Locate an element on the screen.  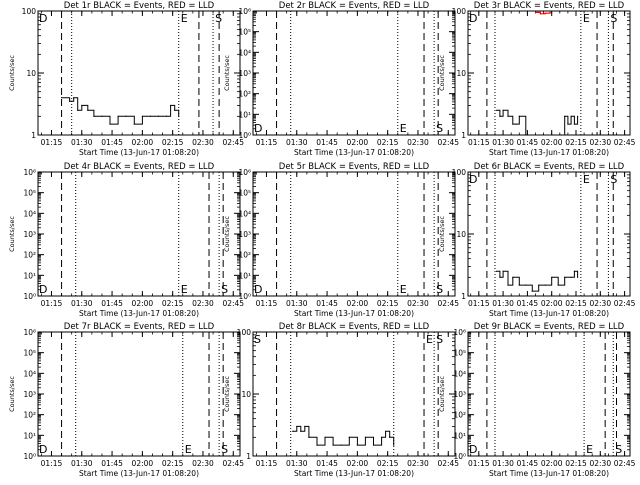
panel-title: Det 9r BLACK = Events, RED = LLD is located at coordinates (549, 327).